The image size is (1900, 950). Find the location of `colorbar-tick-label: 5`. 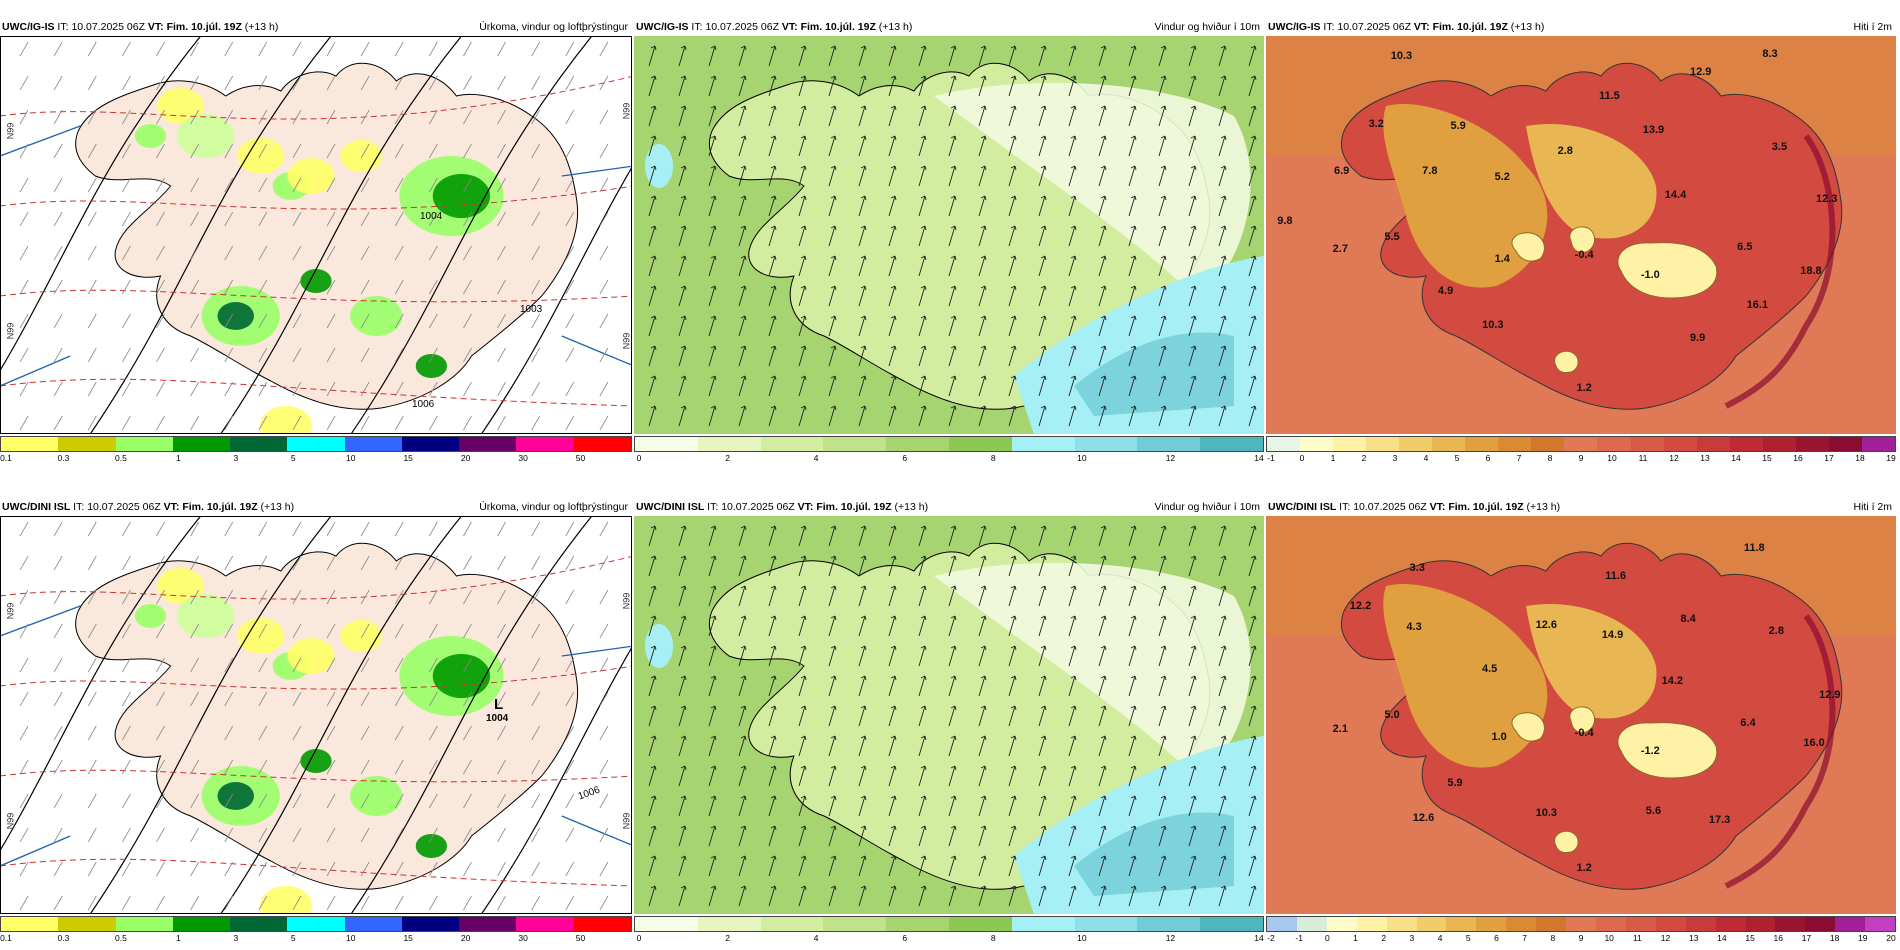

colorbar-tick-label: 5 is located at coordinates (293, 458).